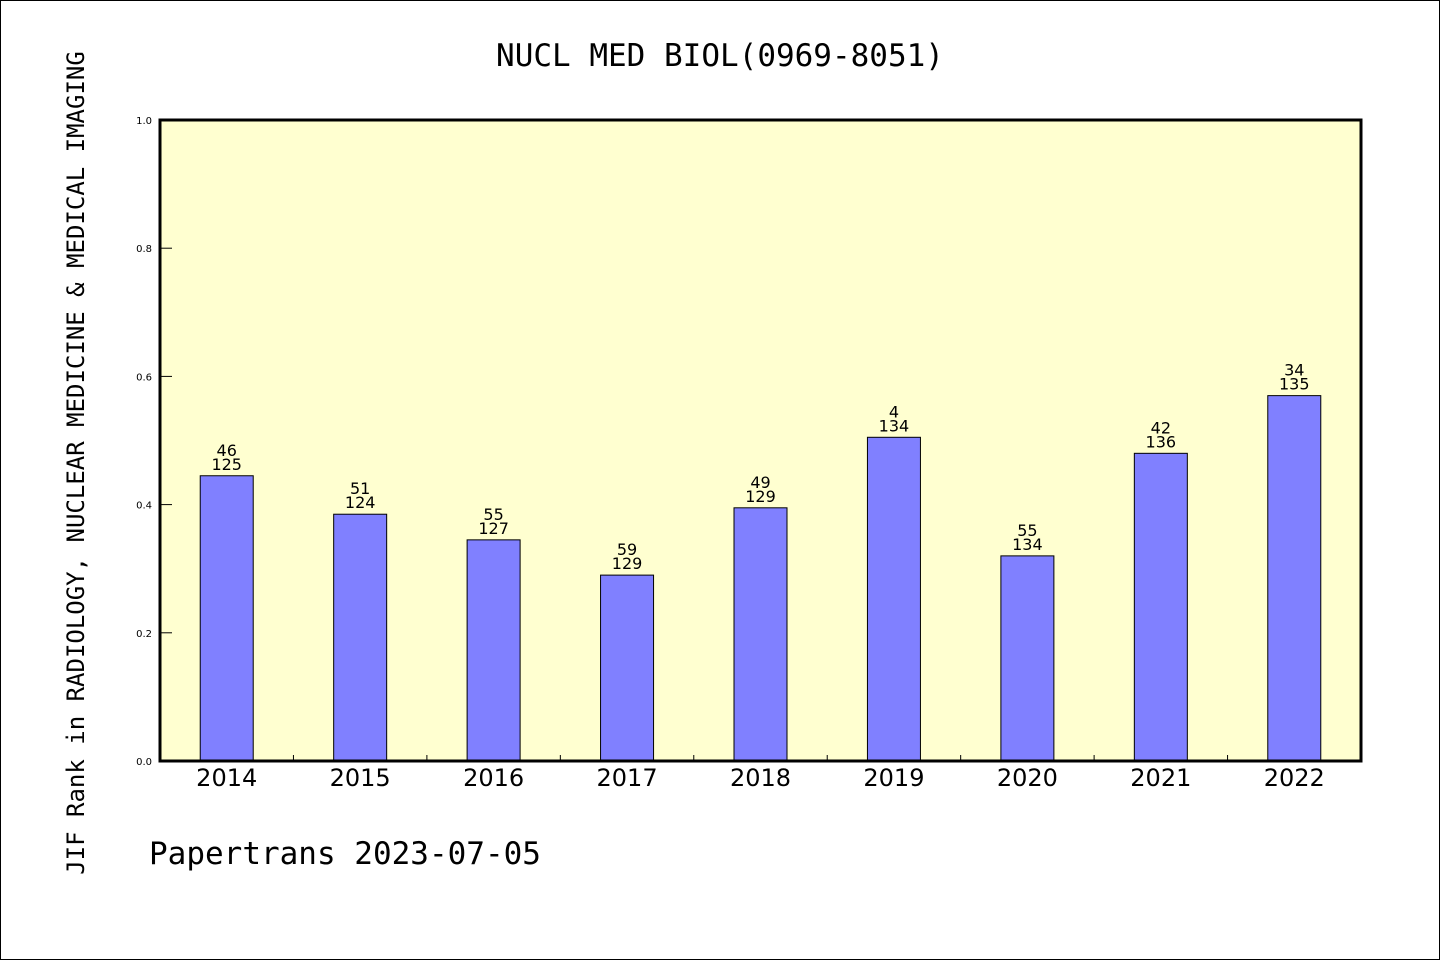 The width and height of the screenshot is (1440, 960). I want to click on bar-2019, so click(893, 599).